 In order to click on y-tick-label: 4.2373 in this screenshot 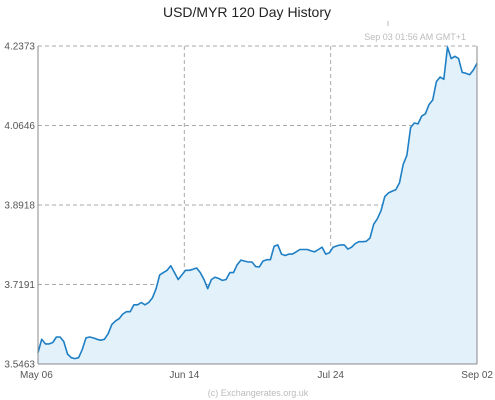, I will do `click(19, 47)`.